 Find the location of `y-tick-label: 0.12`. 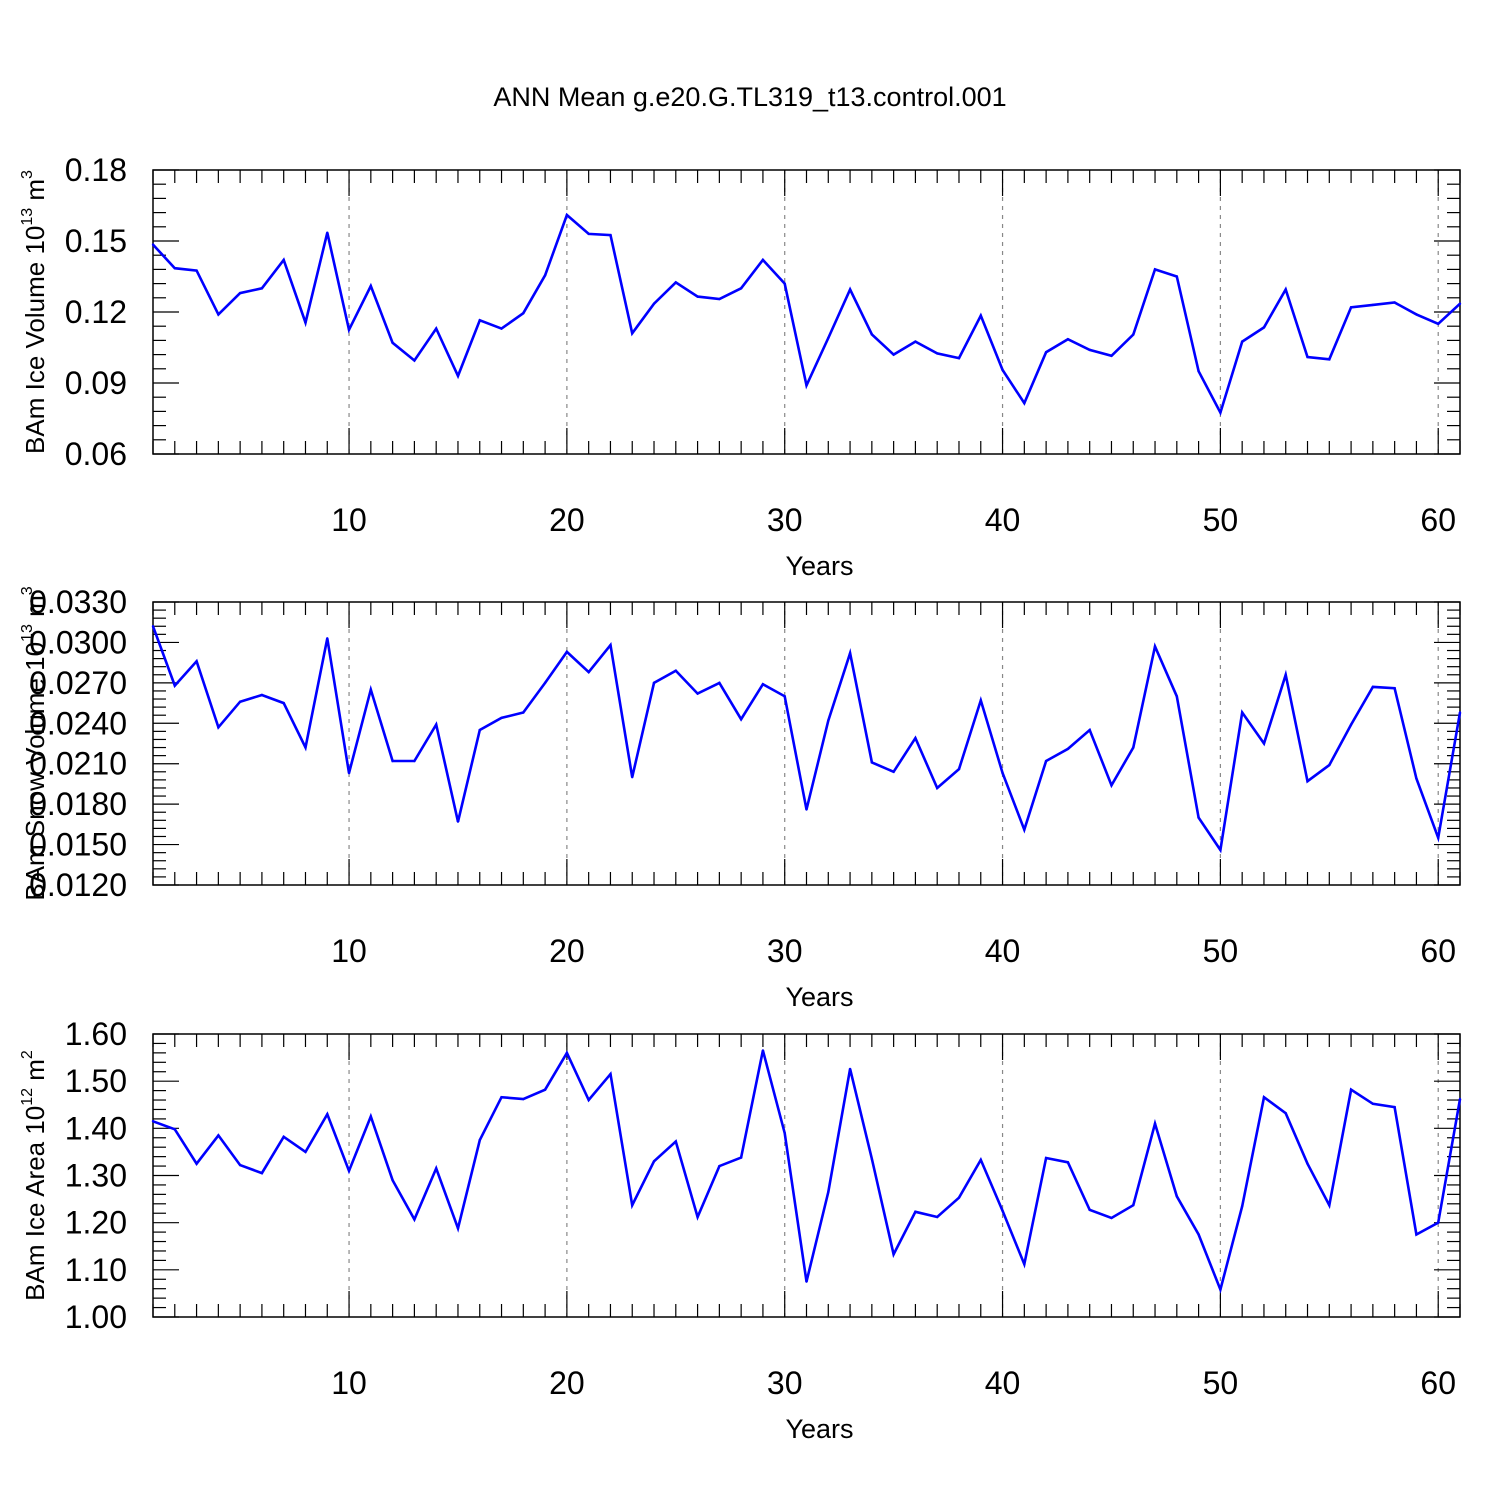

y-tick-label: 0.12 is located at coordinates (96, 312).